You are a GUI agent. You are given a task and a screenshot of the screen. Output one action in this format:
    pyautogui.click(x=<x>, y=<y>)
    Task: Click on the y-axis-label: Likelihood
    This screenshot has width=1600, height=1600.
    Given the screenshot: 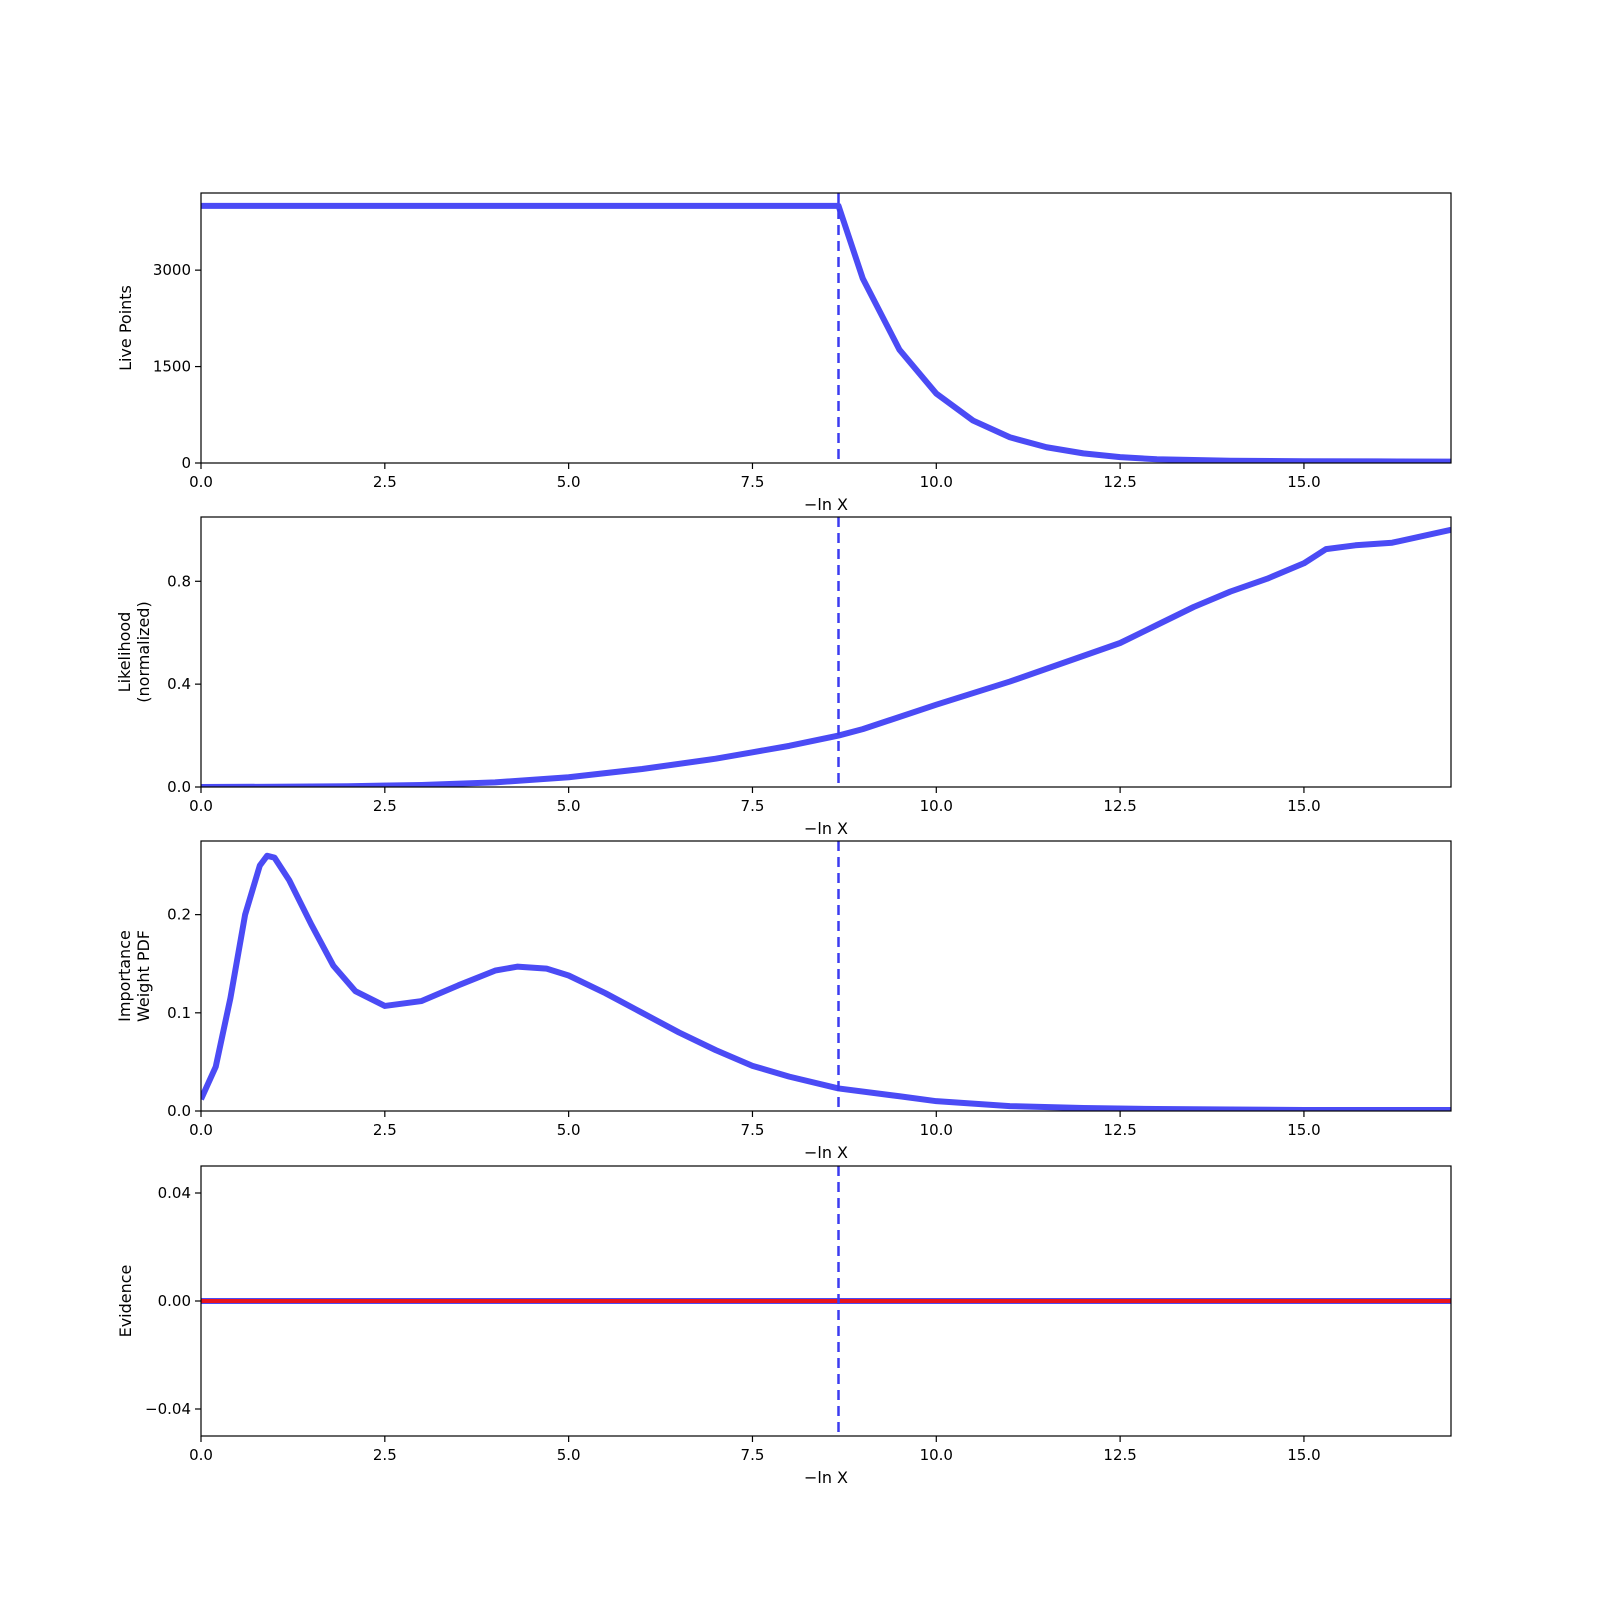 What is the action you would take?
    pyautogui.click(x=124, y=652)
    